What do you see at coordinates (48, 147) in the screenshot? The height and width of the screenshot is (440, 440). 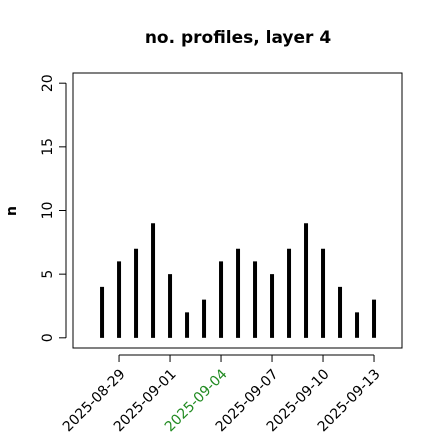 I see `y-tick-label: 15` at bounding box center [48, 147].